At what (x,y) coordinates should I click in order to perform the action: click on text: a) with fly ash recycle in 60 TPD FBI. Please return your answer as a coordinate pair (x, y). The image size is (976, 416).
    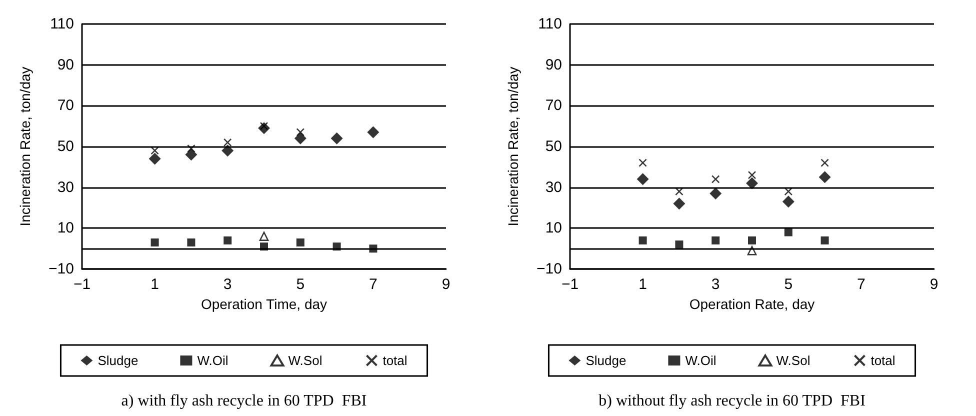
    Looking at the image, I should click on (244, 401).